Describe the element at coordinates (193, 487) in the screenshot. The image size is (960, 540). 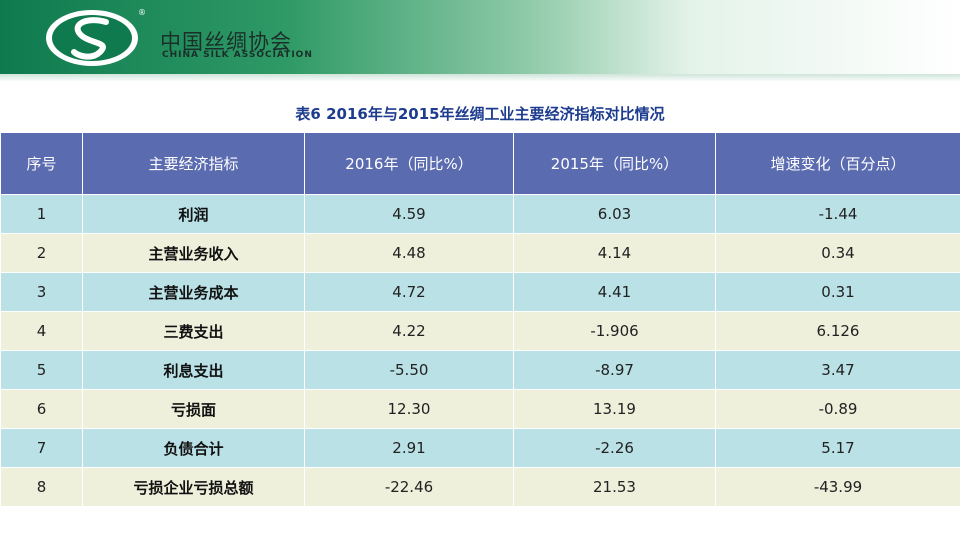
I see `indicator-name: 亏损企业亏损总额` at that location.